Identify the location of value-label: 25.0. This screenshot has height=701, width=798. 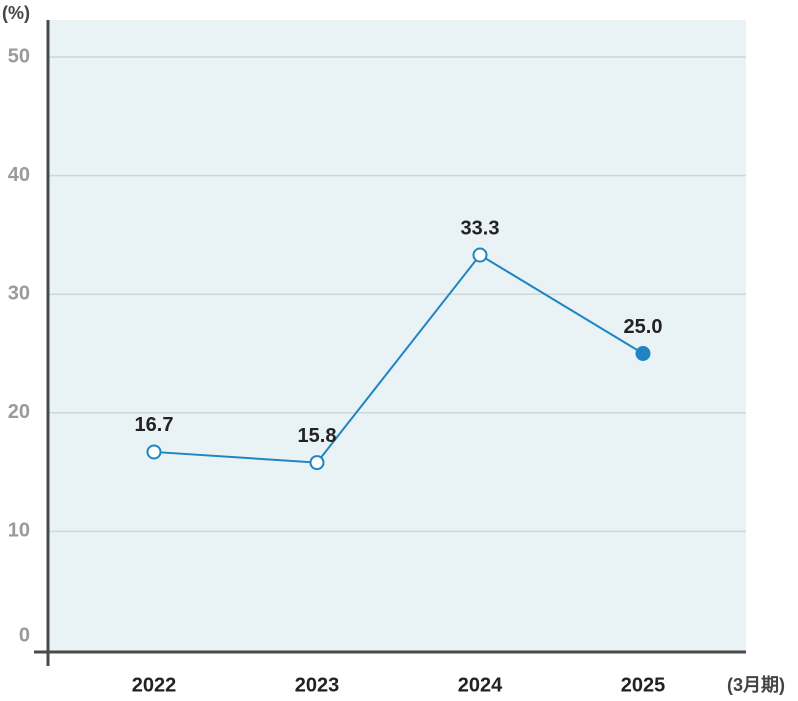
(643, 327).